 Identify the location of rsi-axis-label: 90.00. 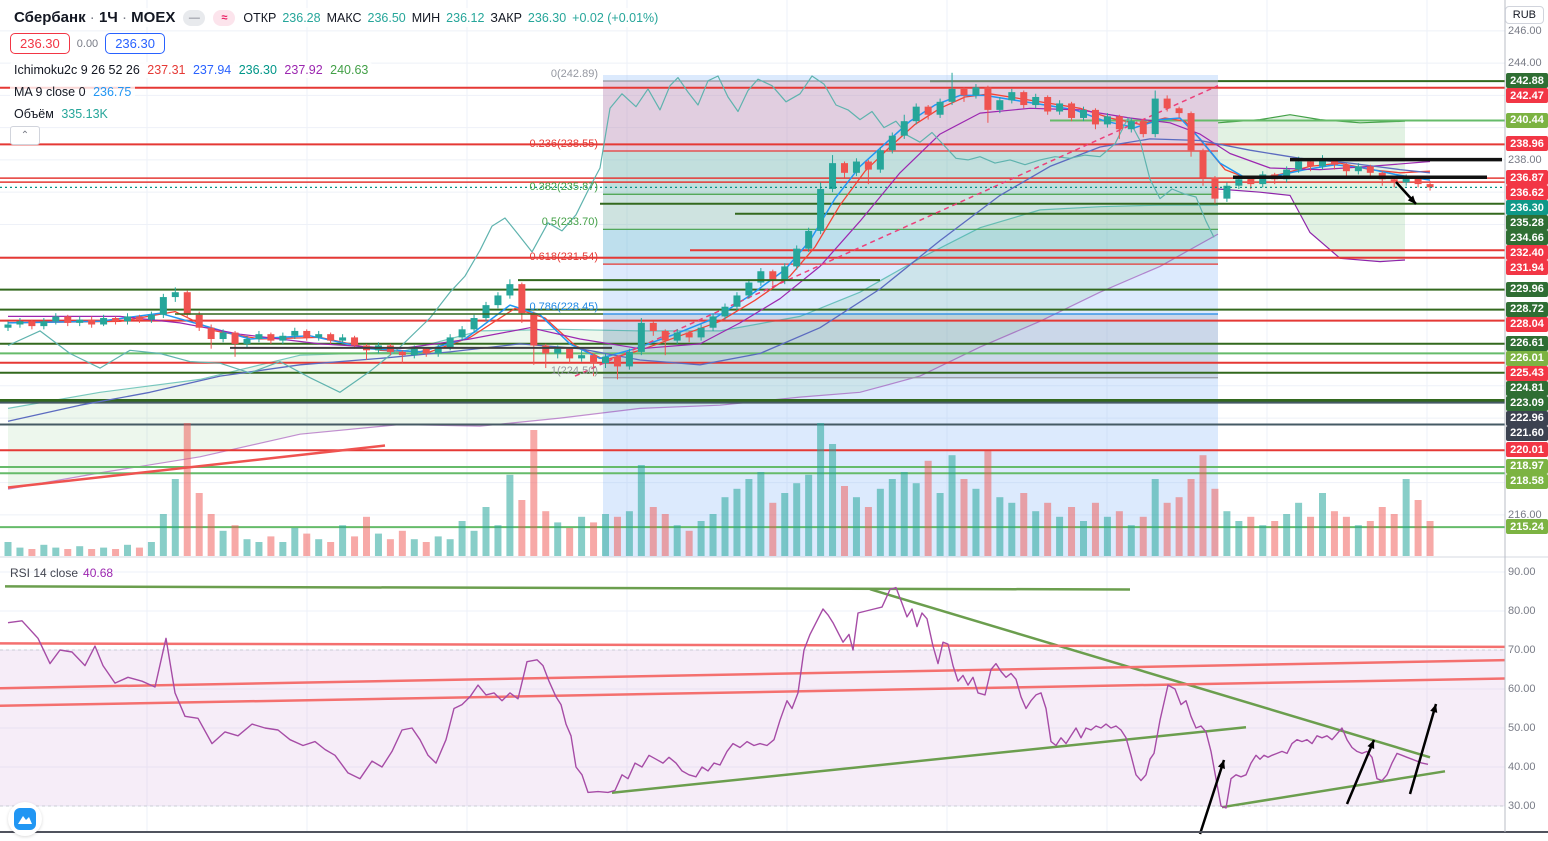
(1522, 572).